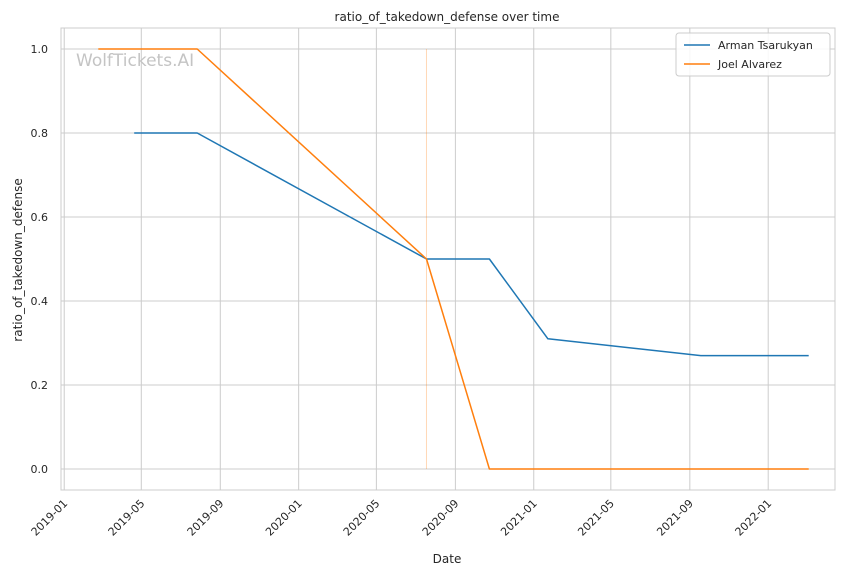 The height and width of the screenshot is (575, 844). I want to click on y-tick-label: 1.0, so click(40, 49).